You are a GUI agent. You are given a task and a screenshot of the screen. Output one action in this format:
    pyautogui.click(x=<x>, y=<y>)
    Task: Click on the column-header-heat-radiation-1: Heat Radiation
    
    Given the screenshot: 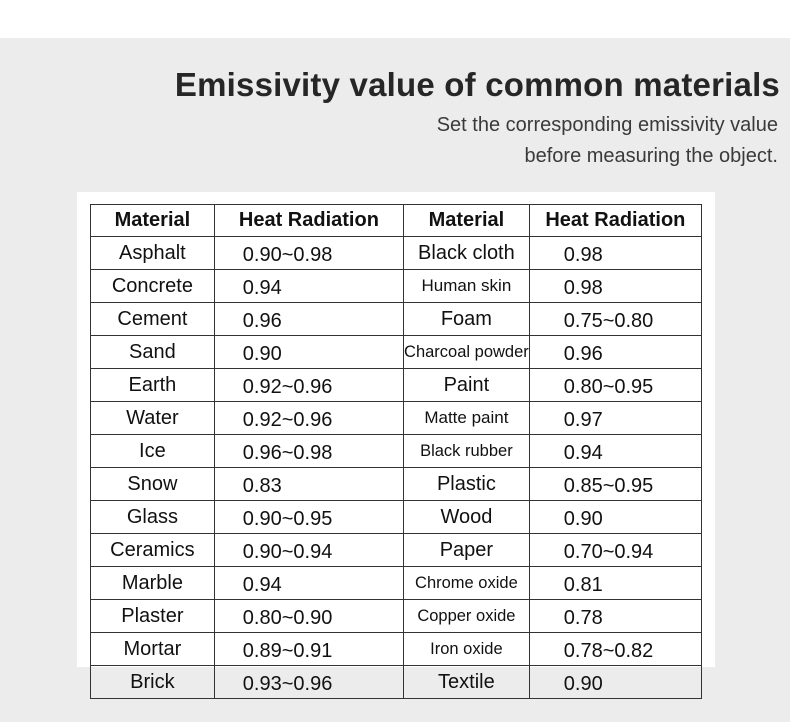 What is the action you would take?
    pyautogui.click(x=309, y=220)
    